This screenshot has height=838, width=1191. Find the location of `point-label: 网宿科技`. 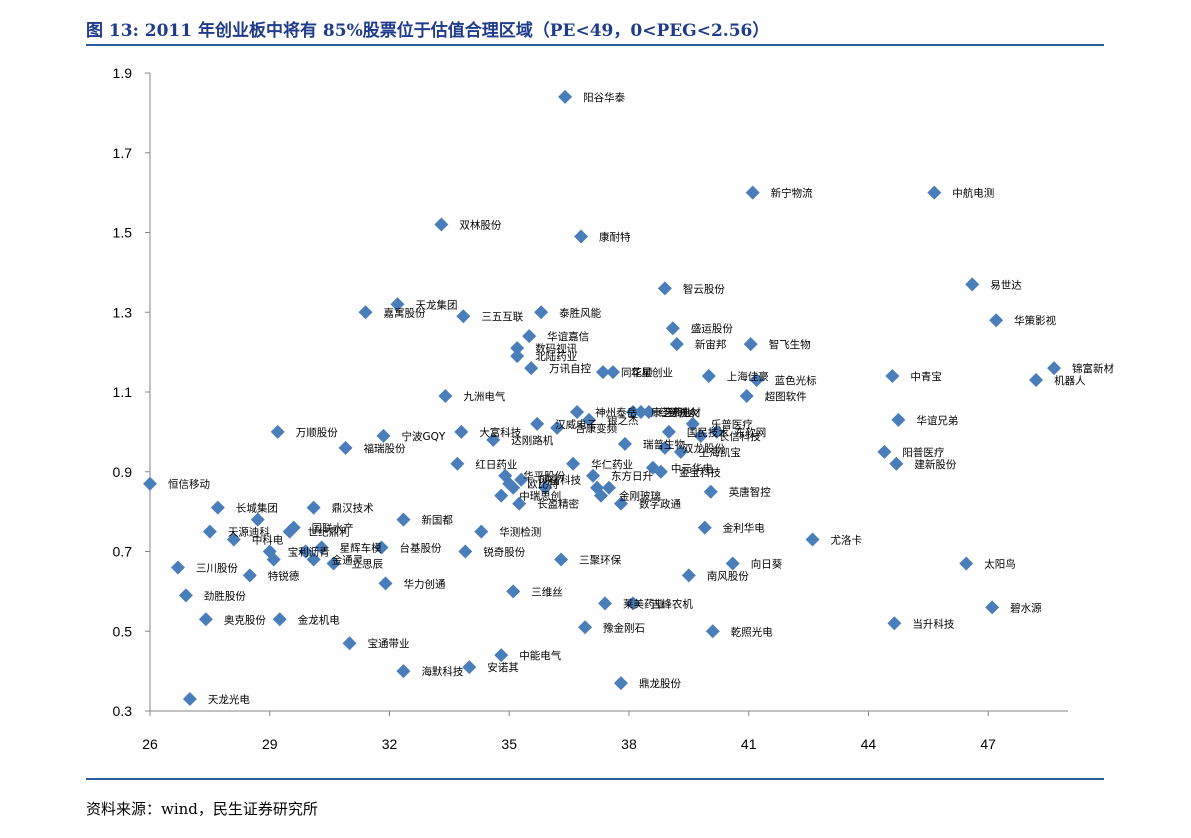

point-label: 网宿科技 is located at coordinates (560, 480).